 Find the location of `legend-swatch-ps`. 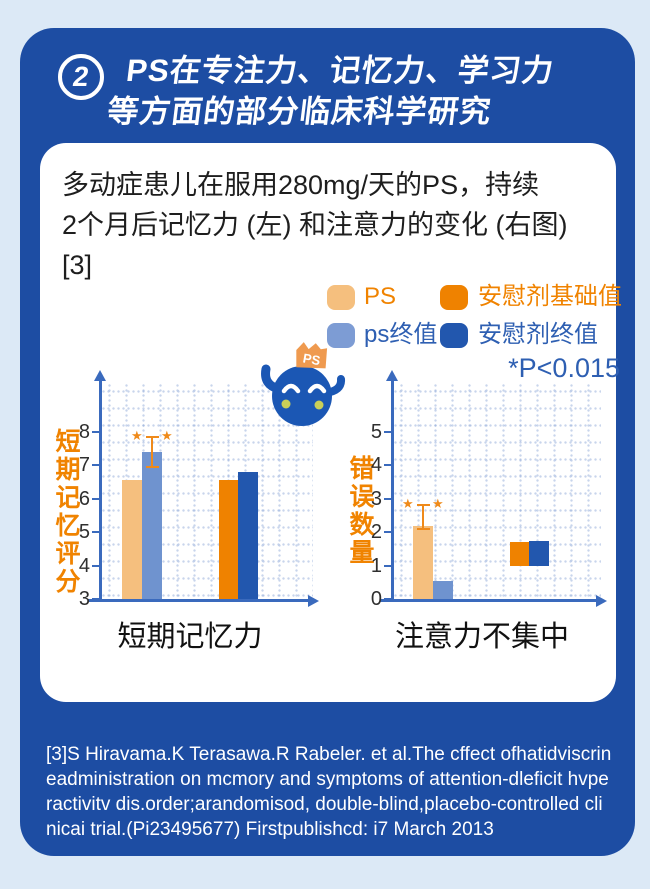

legend-swatch-ps is located at coordinates (341, 297).